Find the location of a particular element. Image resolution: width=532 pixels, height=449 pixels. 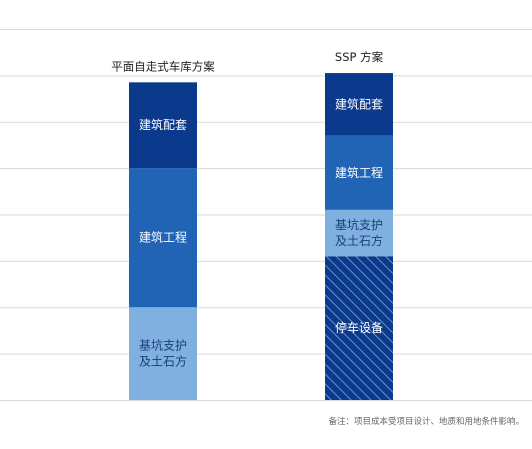

footnote: 备注：项目成本受项目设计、地质和用地条件影响。 is located at coordinates (426, 421).